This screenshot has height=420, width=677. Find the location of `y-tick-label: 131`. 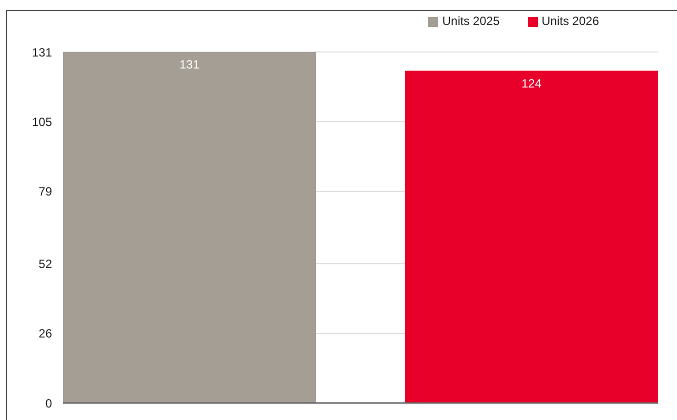

y-tick-label: 131 is located at coordinates (42, 52).